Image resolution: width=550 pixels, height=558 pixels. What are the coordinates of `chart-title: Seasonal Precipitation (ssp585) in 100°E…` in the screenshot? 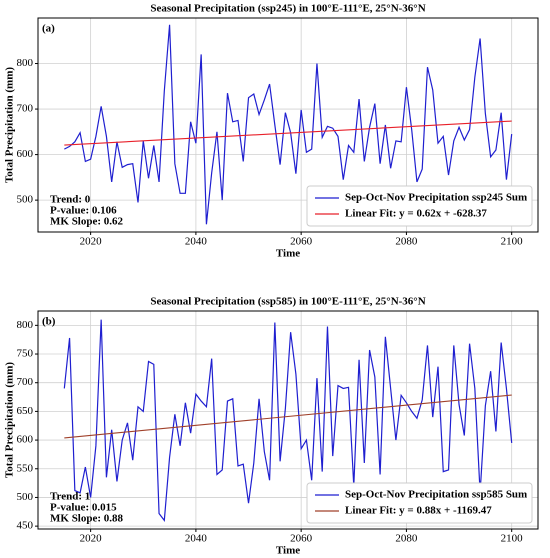 It's located at (287, 302).